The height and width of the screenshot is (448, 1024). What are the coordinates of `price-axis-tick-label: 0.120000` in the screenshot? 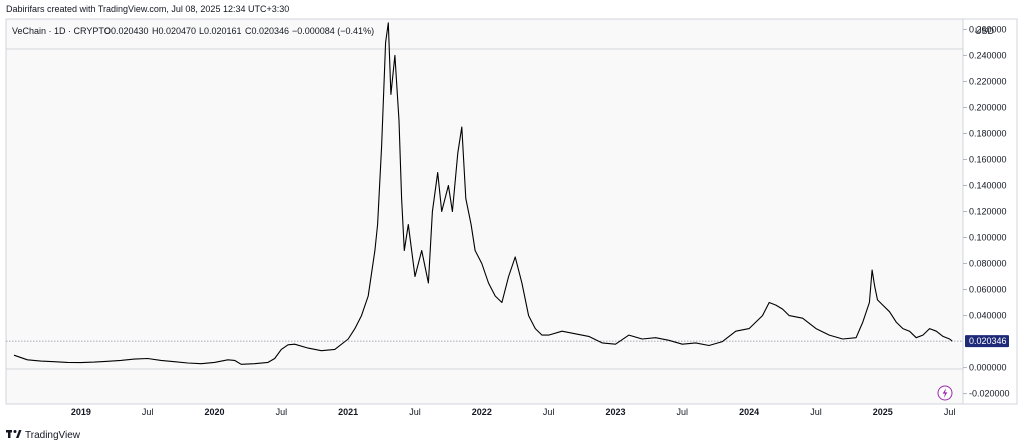 It's located at (988, 212).